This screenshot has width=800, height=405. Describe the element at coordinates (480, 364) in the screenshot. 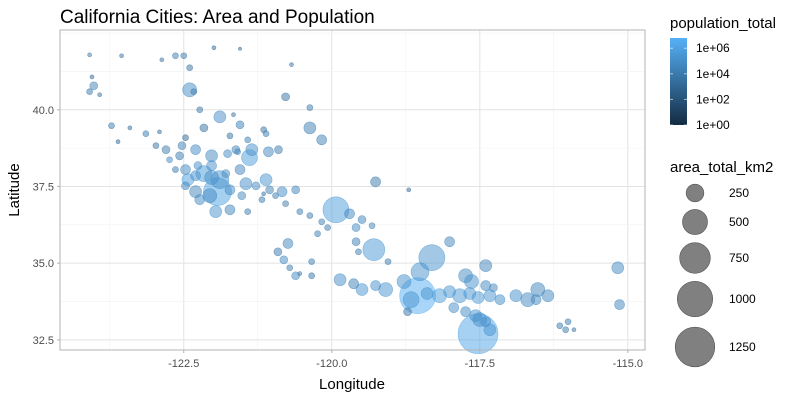

I see `x-tick-label: -117.5` at that location.